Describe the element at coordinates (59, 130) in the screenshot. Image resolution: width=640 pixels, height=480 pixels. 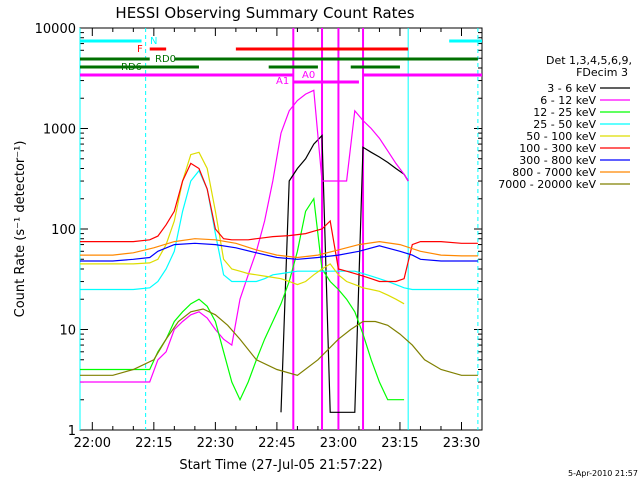
I see `y-tick-label: 1000` at that location.